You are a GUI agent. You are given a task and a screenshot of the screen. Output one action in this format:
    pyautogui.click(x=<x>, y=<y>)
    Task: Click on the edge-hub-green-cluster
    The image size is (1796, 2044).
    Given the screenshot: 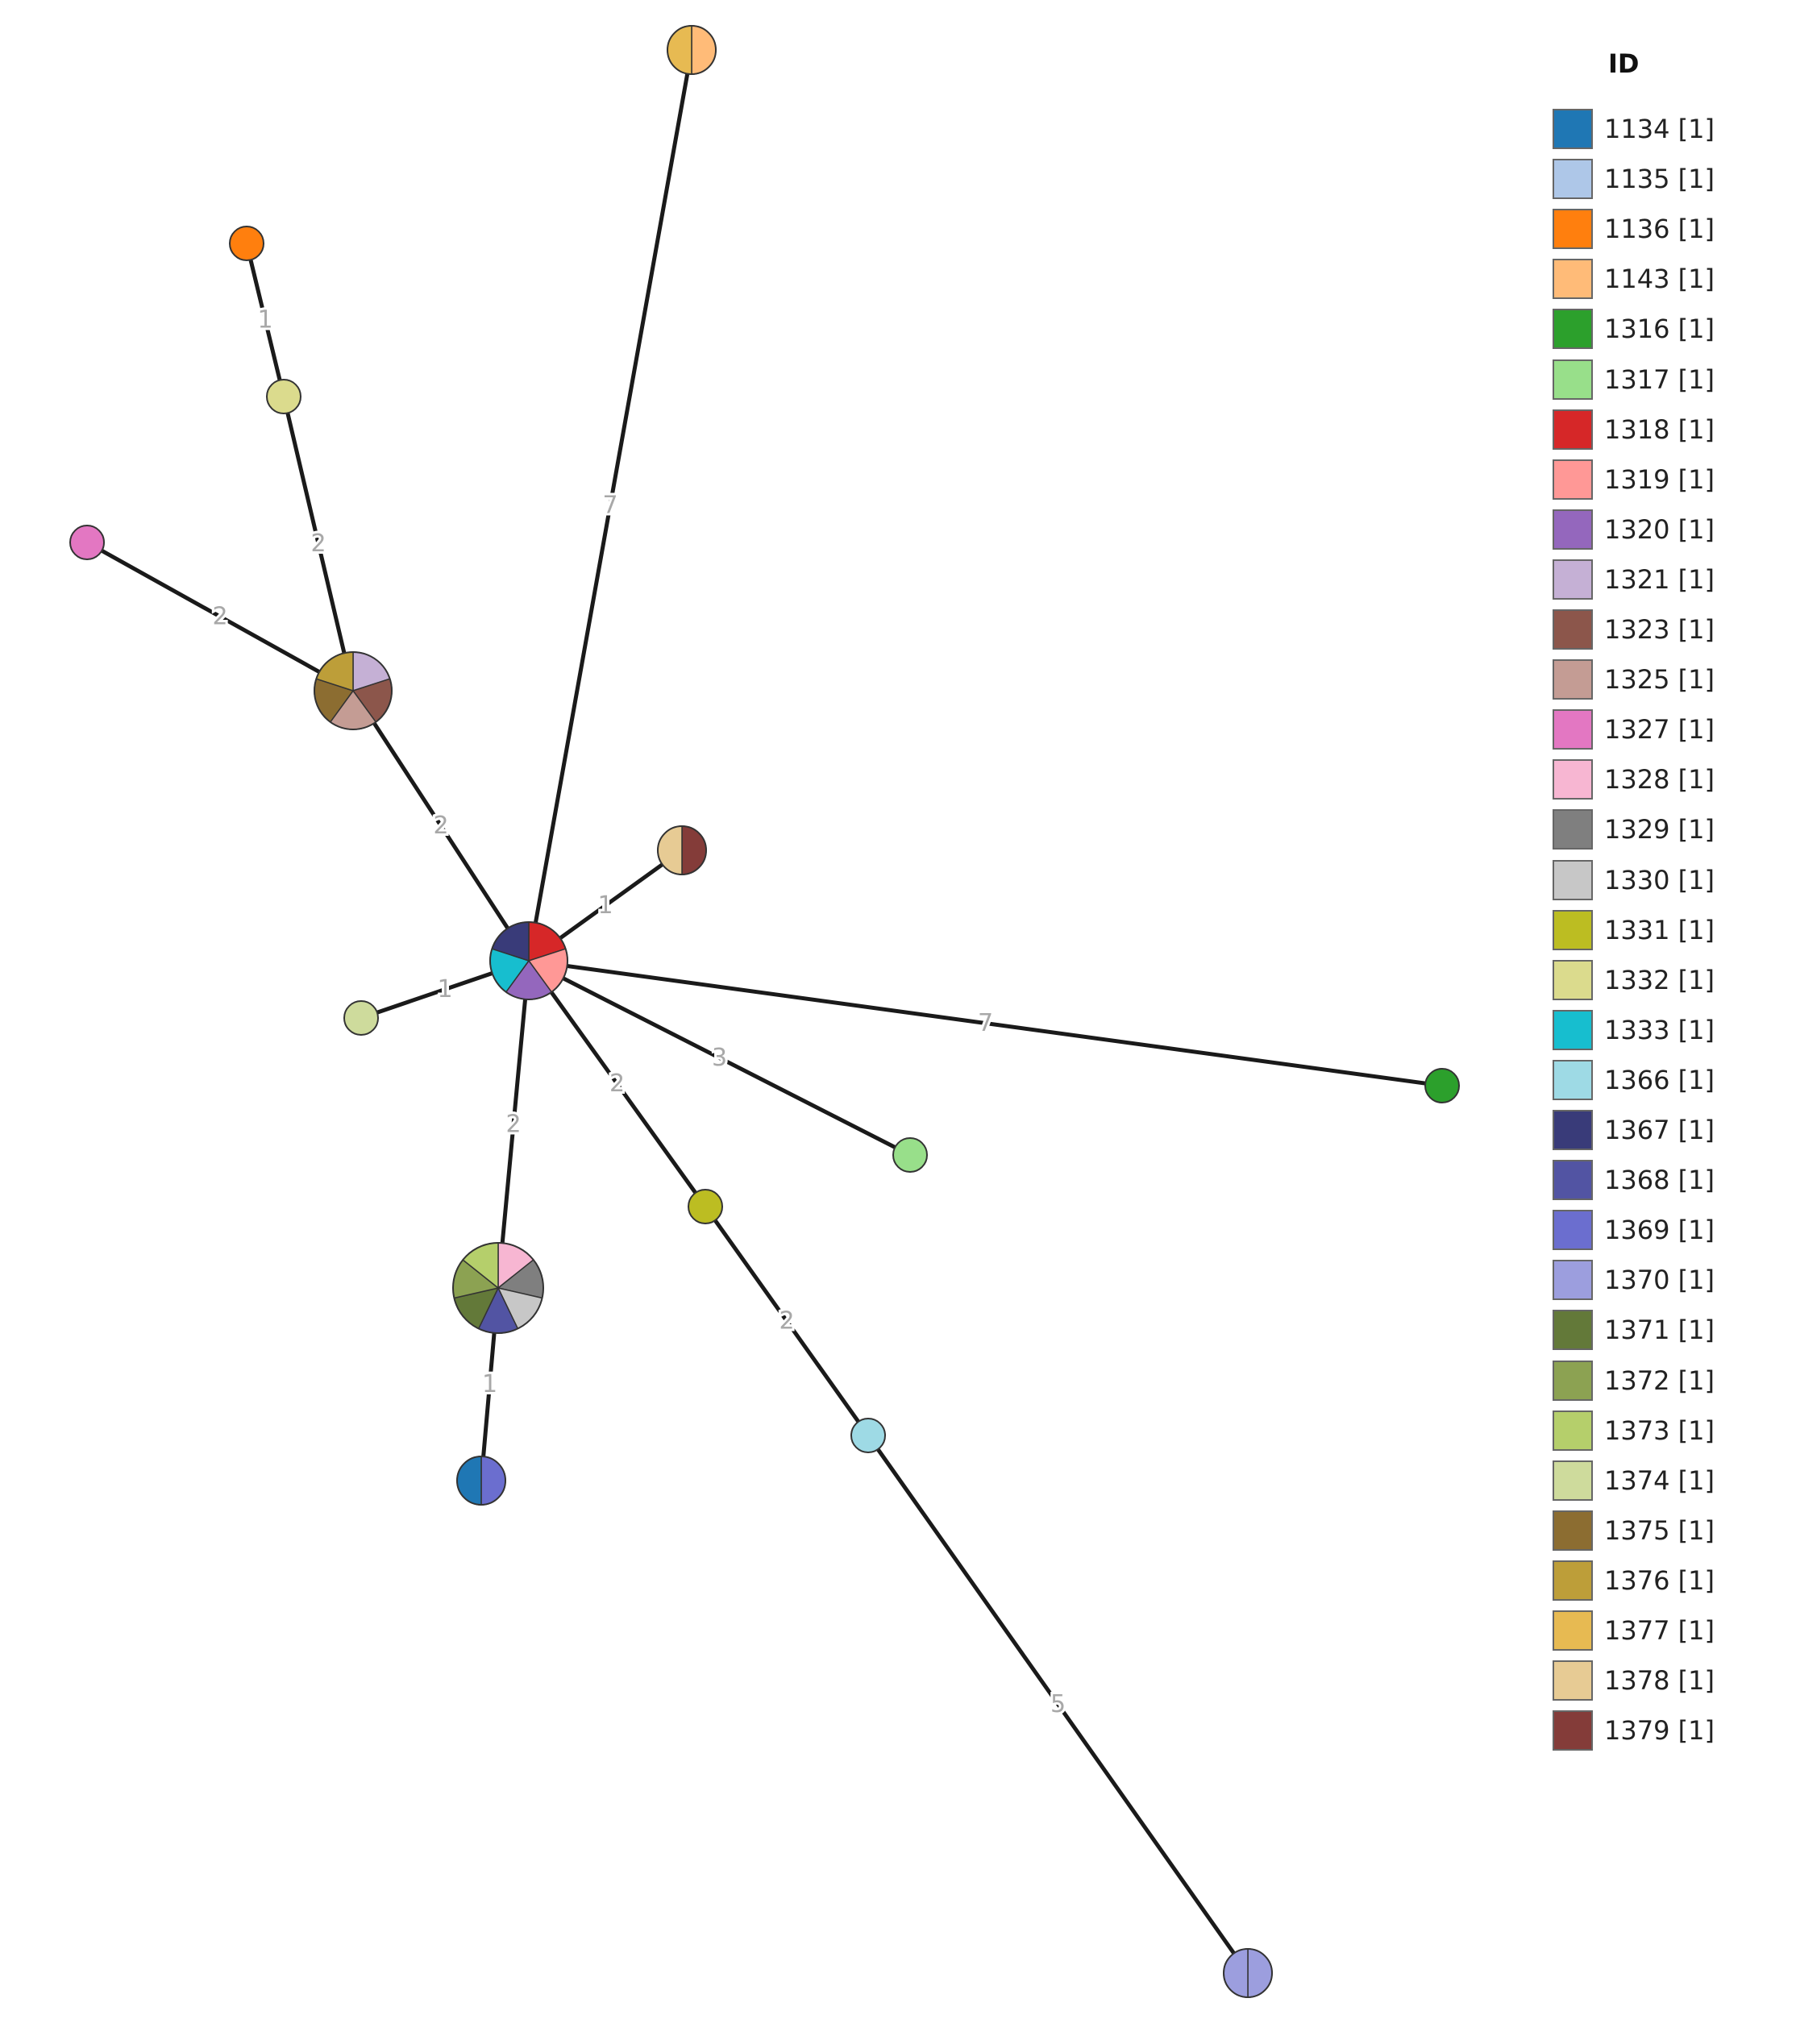 What is the action you would take?
    pyautogui.click(x=513, y=1124)
    